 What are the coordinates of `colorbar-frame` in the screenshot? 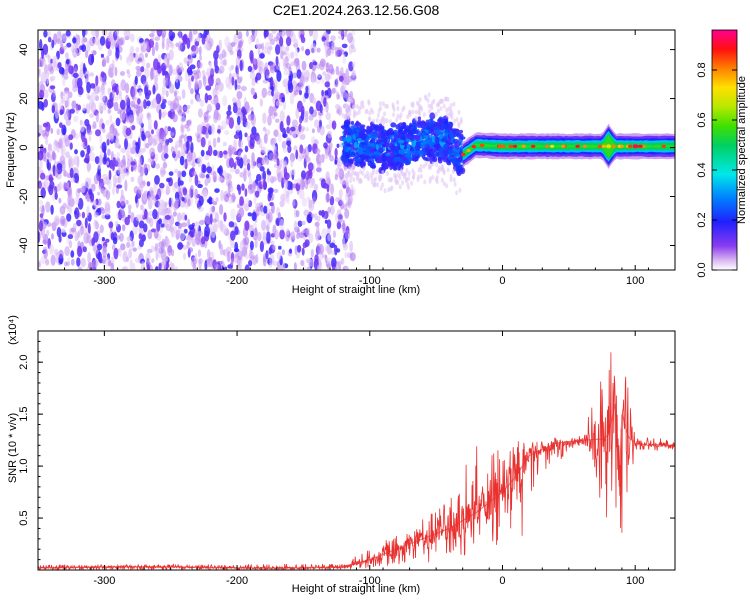 It's located at (724, 150).